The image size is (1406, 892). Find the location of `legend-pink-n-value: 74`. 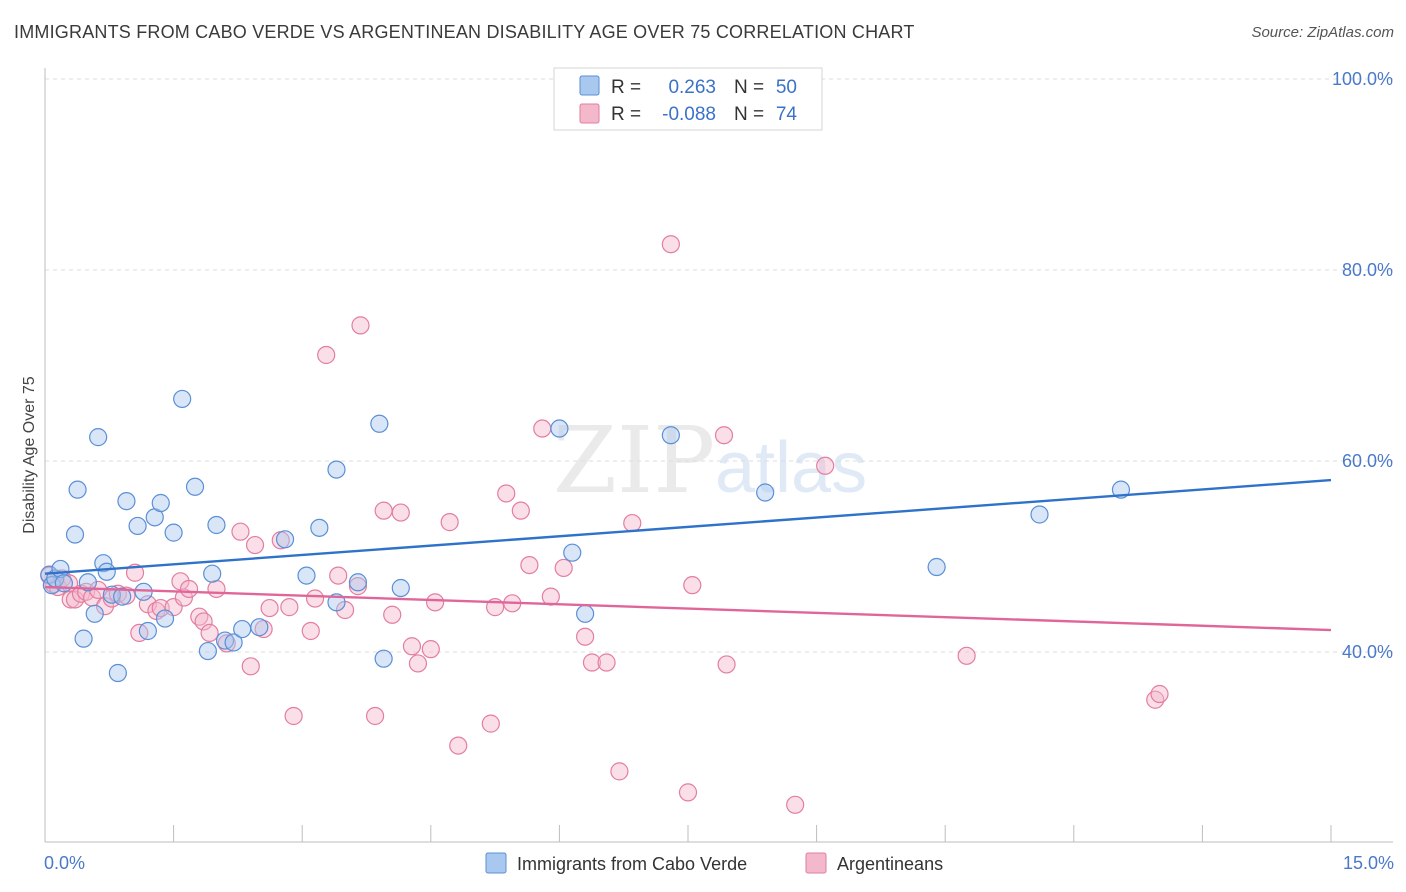

legend-pink-n-value: 74 is located at coordinates (787, 114).